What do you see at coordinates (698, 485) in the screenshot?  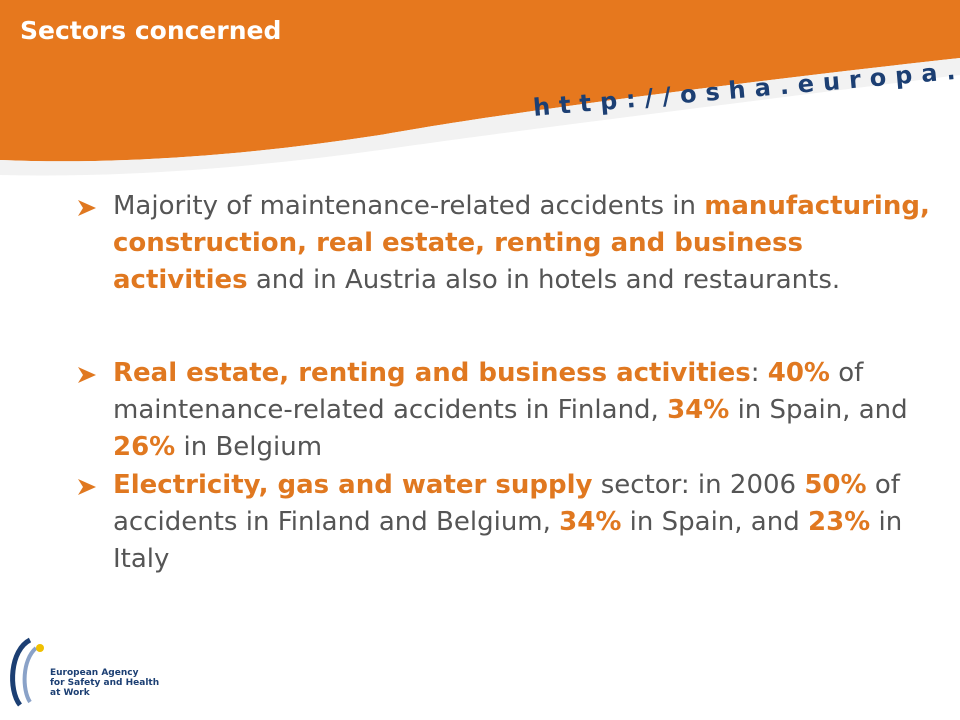 I see `text-run: sector: in 2006` at bounding box center [698, 485].